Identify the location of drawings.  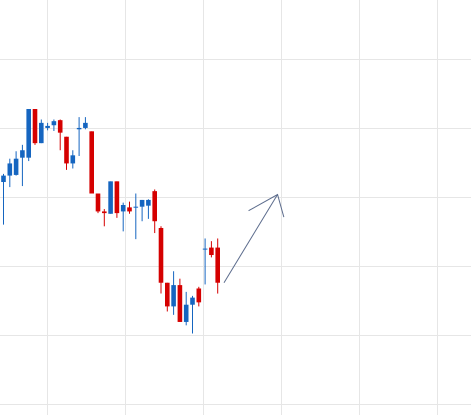
(254, 238).